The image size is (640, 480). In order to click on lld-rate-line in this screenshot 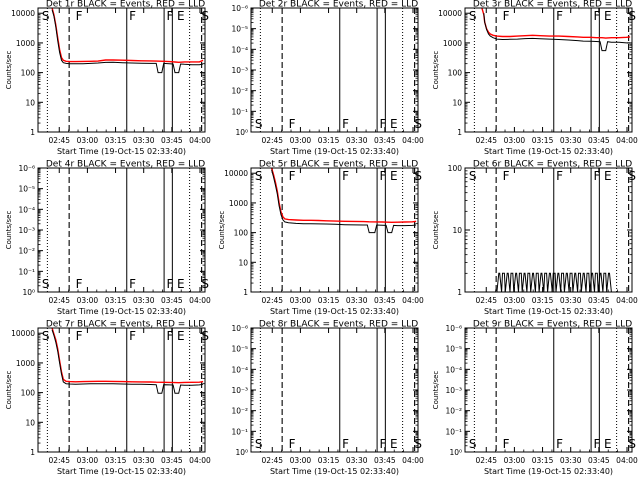, I will do `click(343, 196)`.